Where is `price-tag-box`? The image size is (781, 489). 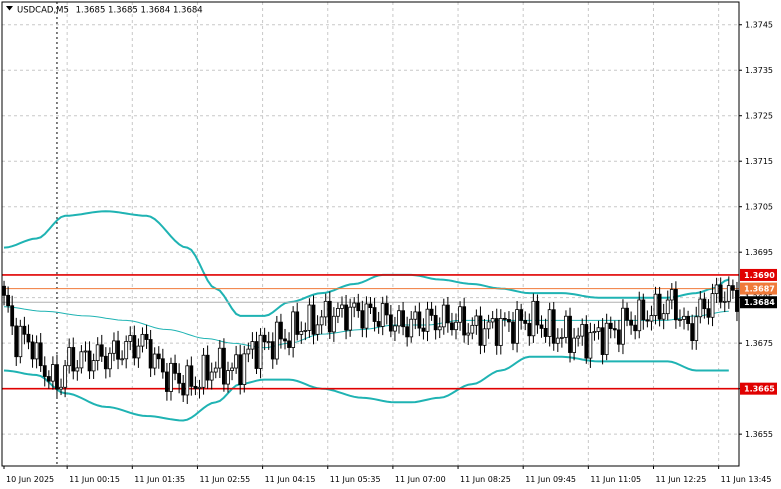 price-tag-box is located at coordinates (758, 302).